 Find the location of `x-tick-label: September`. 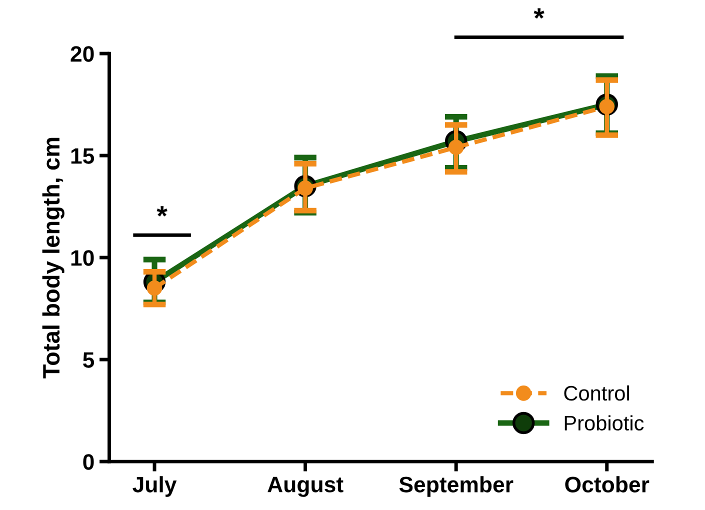

x-tick-label: September is located at coordinates (456, 486).